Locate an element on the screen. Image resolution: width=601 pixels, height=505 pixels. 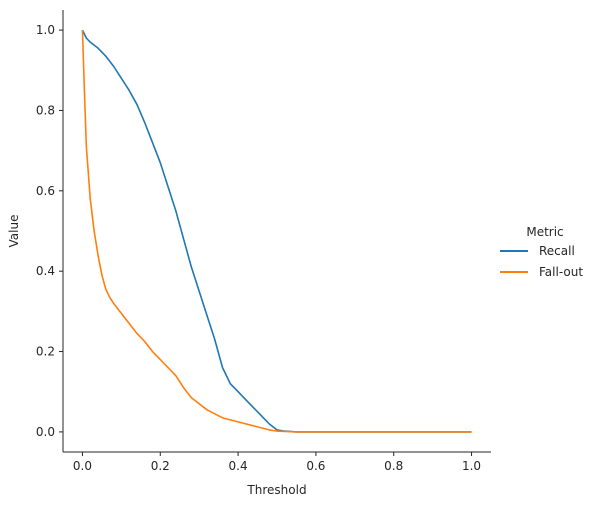
y-tick-label: 0.4 is located at coordinates (45, 271).